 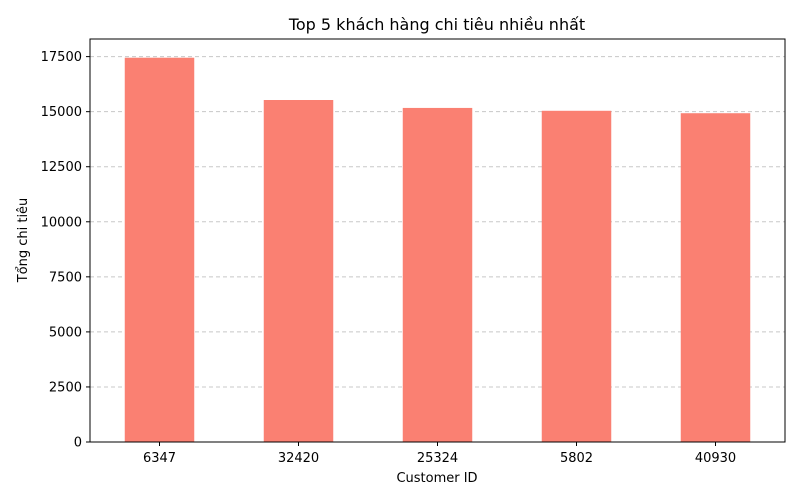 What do you see at coordinates (436, 24) in the screenshot?
I see `chart-title: Top 5 khách hàng chi tiêu nhiều nhất` at bounding box center [436, 24].